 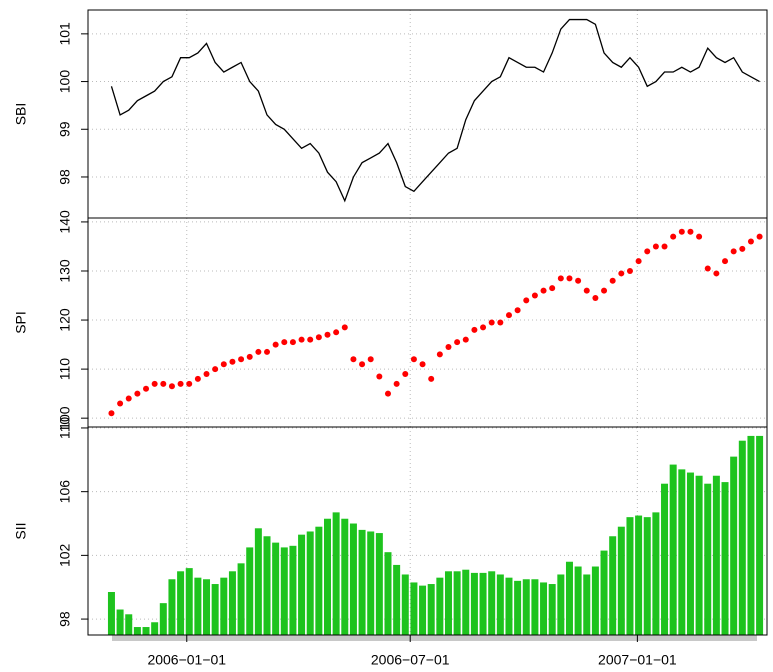 What do you see at coordinates (65, 555) in the screenshot?
I see `y-tick-label: 102` at bounding box center [65, 555].